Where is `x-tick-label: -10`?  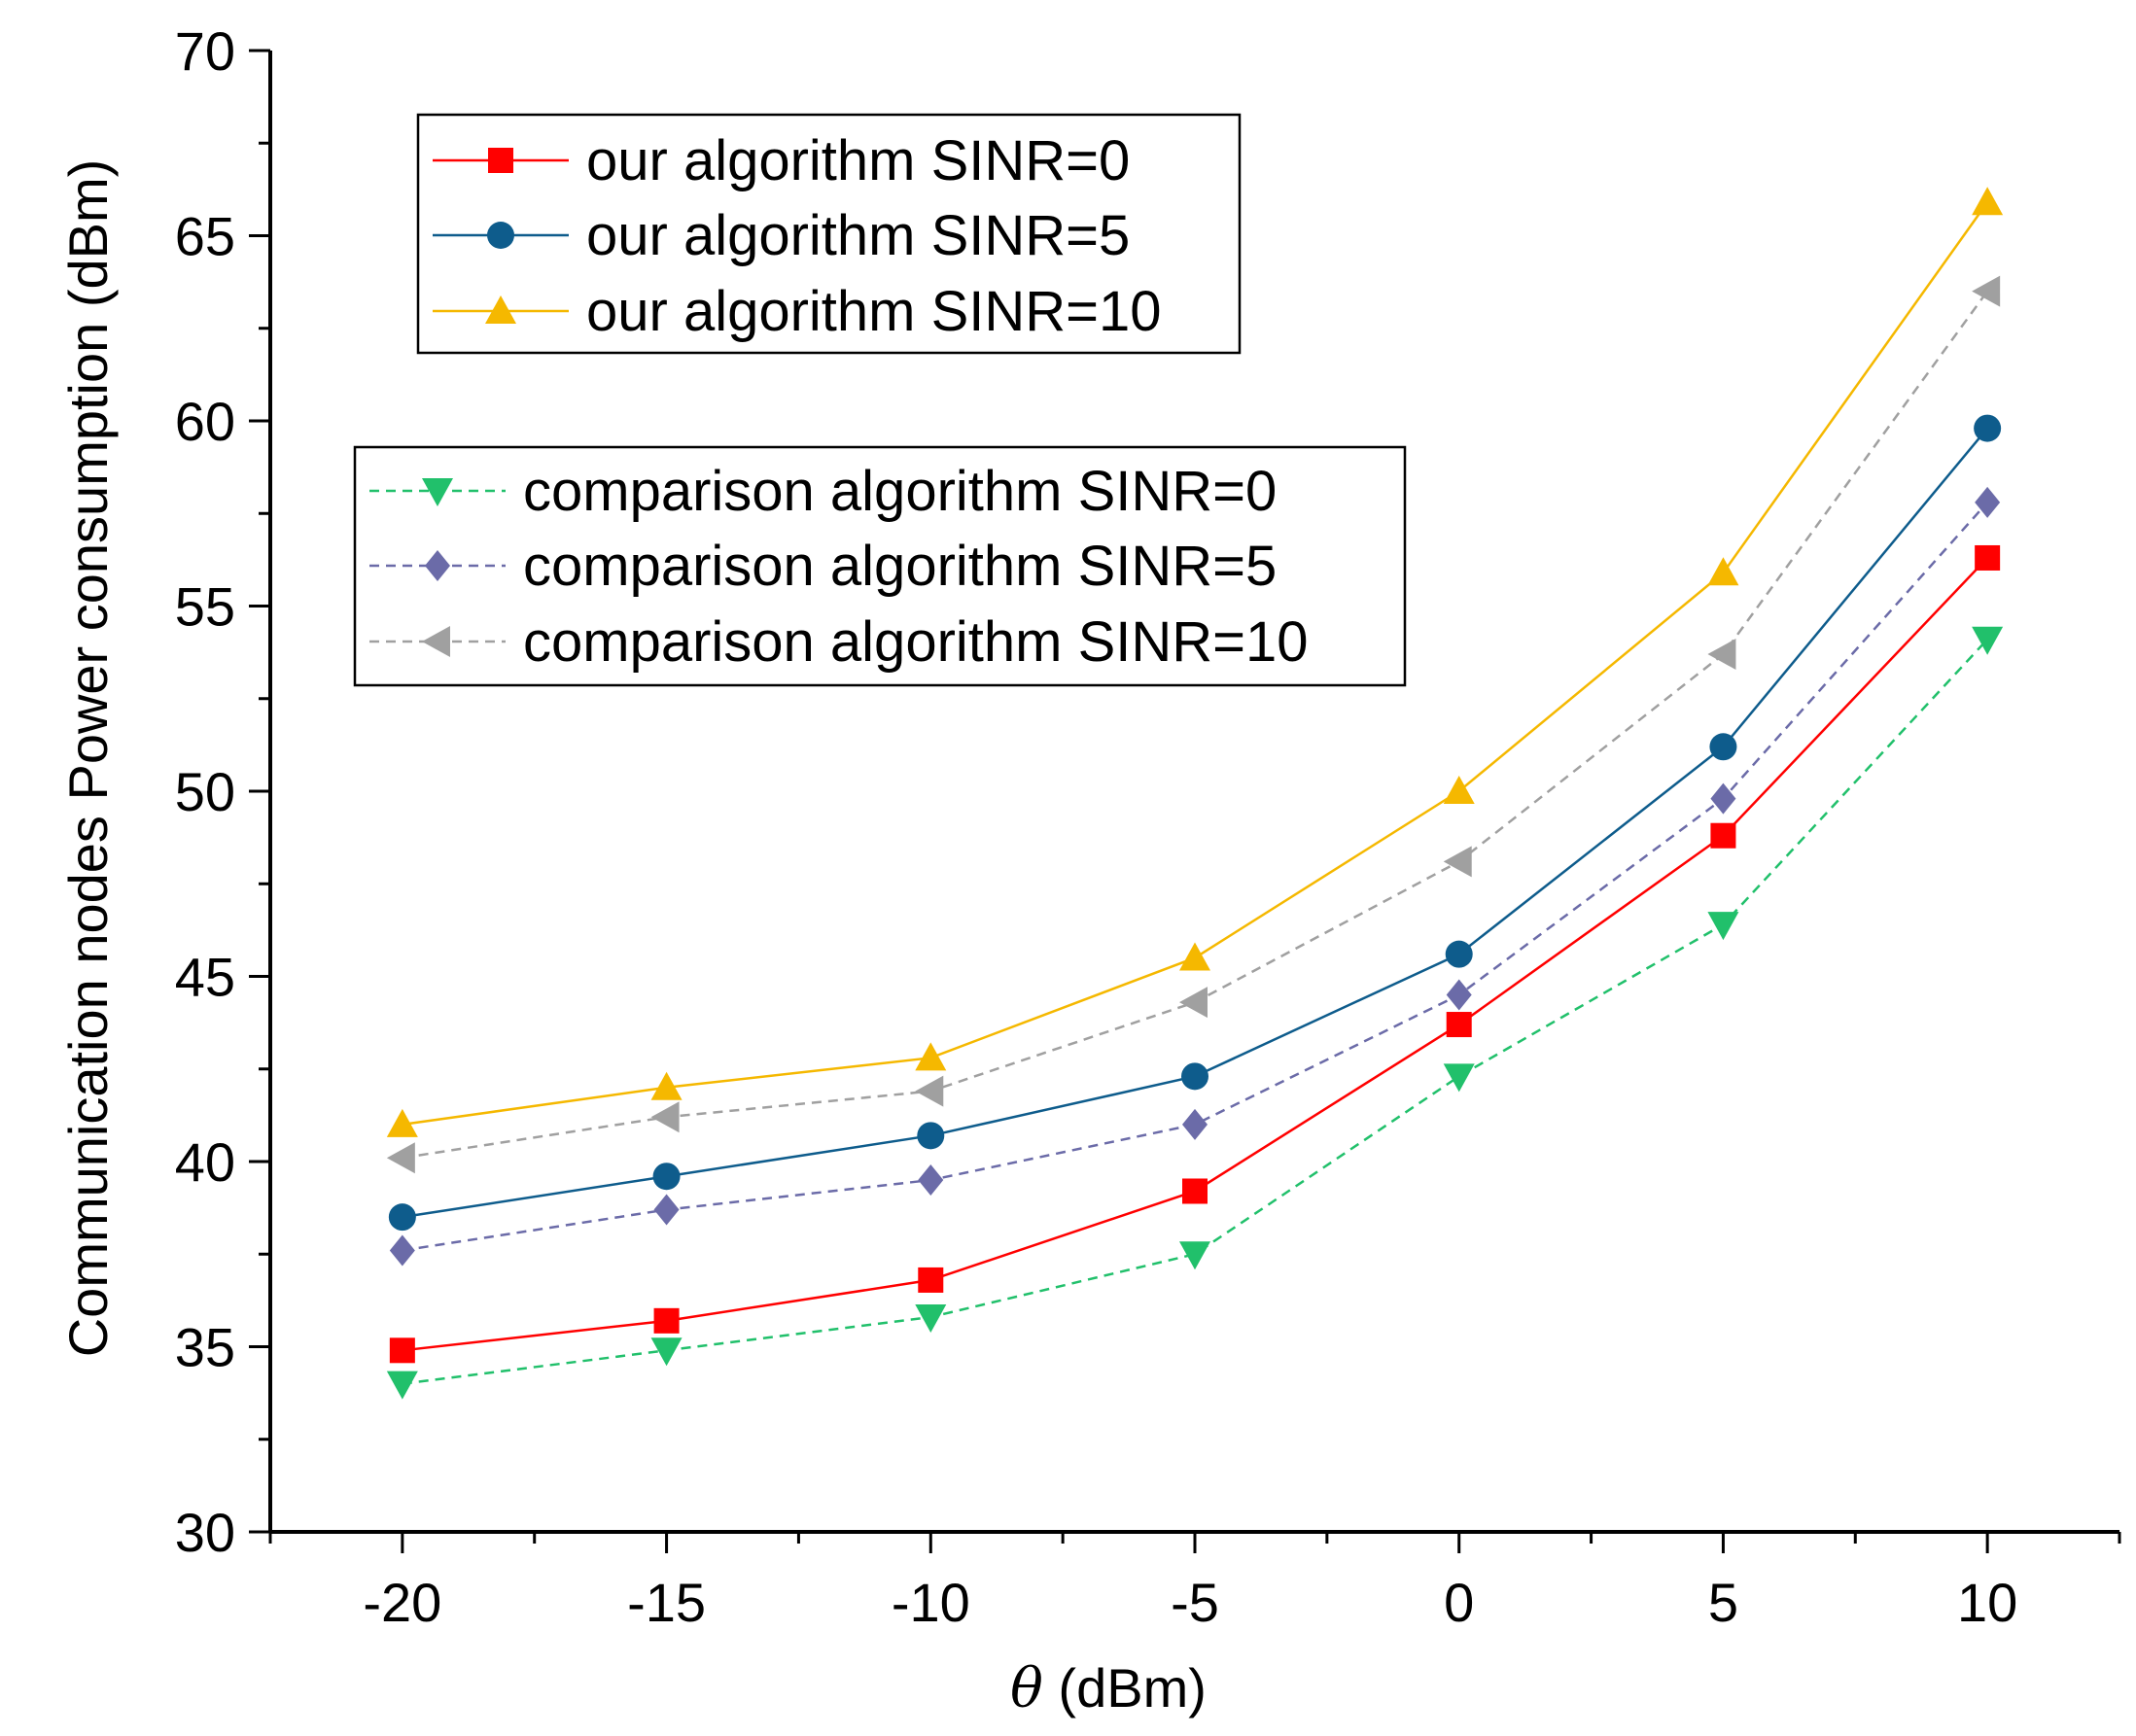 x-tick-label: -10 is located at coordinates (931, 1602).